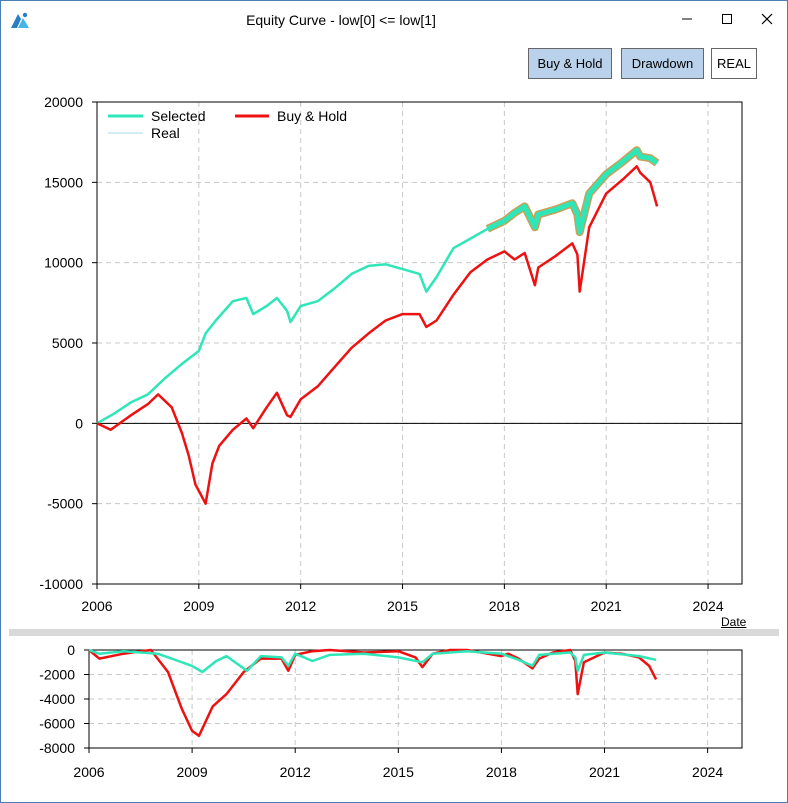 The image size is (788, 803). What do you see at coordinates (312, 116) in the screenshot?
I see `legend-label-buy-hold: Buy & Hold` at bounding box center [312, 116].